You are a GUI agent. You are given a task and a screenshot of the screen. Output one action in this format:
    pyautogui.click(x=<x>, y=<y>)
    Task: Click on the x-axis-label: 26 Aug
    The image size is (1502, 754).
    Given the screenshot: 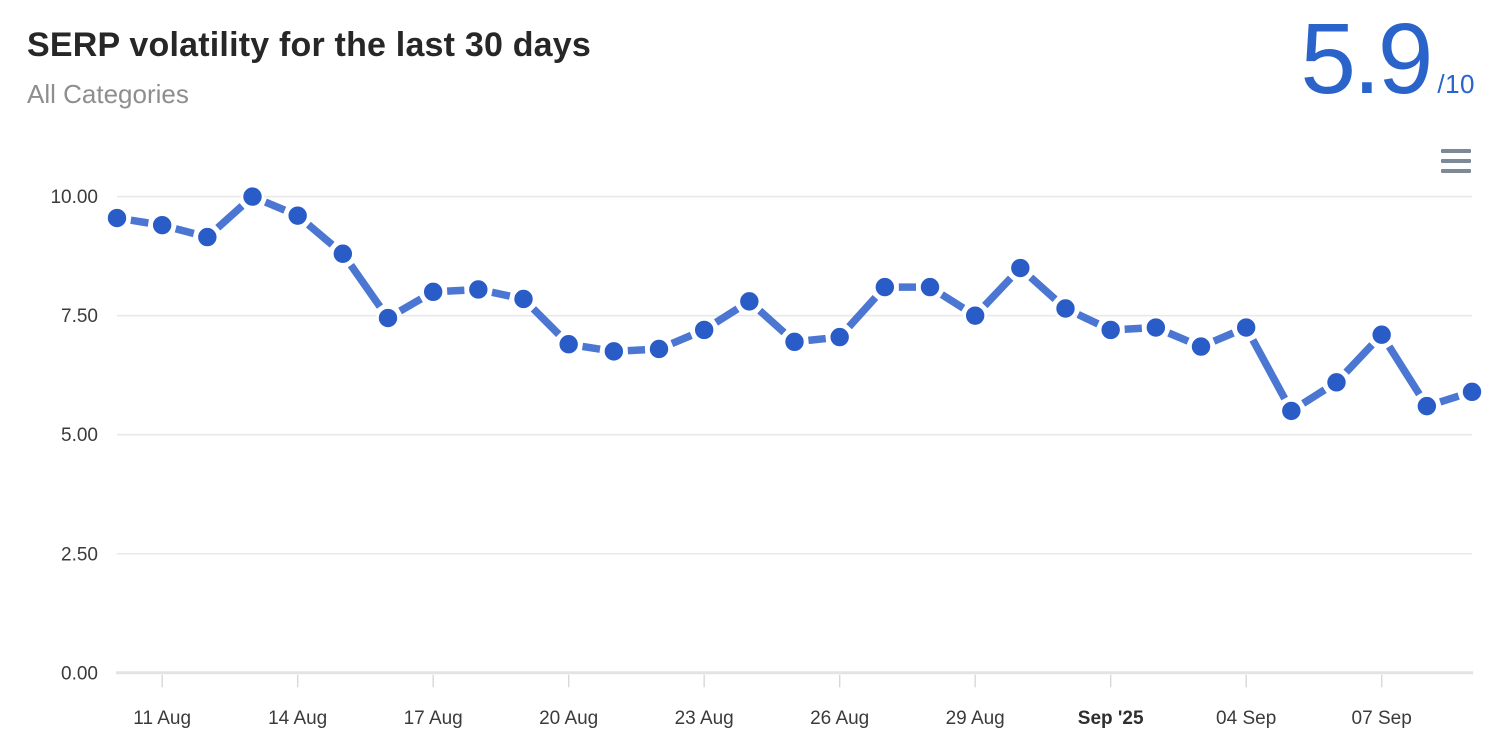 What is the action you would take?
    pyautogui.click(x=839, y=718)
    